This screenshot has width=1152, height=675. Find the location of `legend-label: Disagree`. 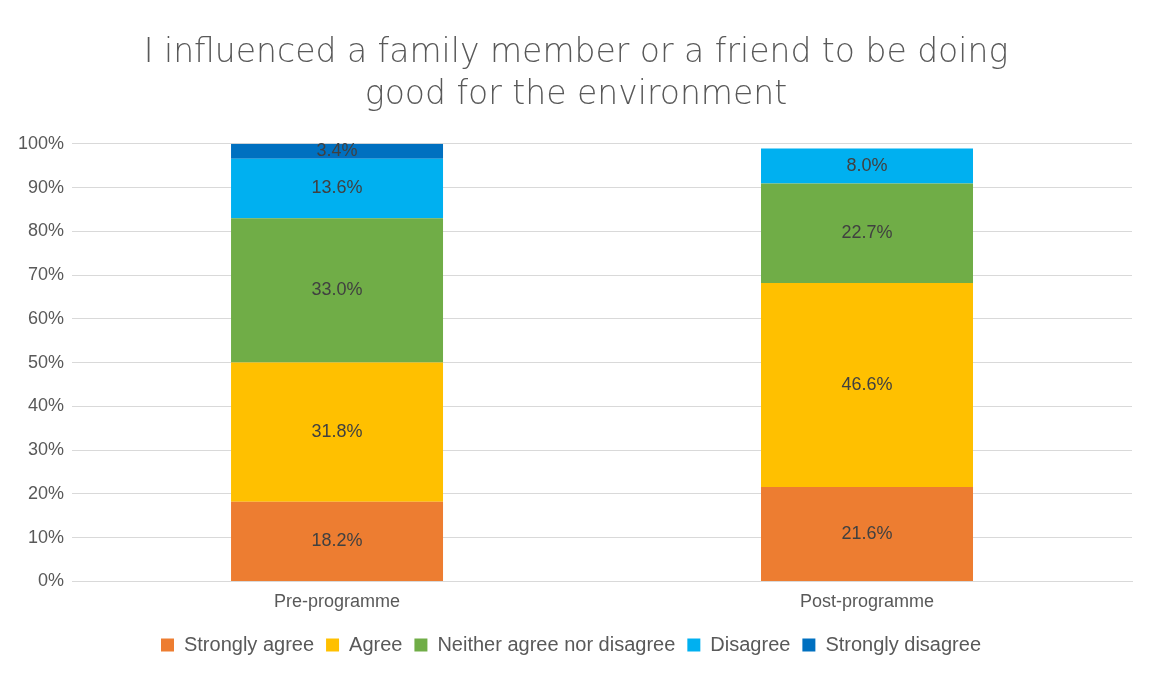

legend-label: Disagree is located at coordinates (750, 643).